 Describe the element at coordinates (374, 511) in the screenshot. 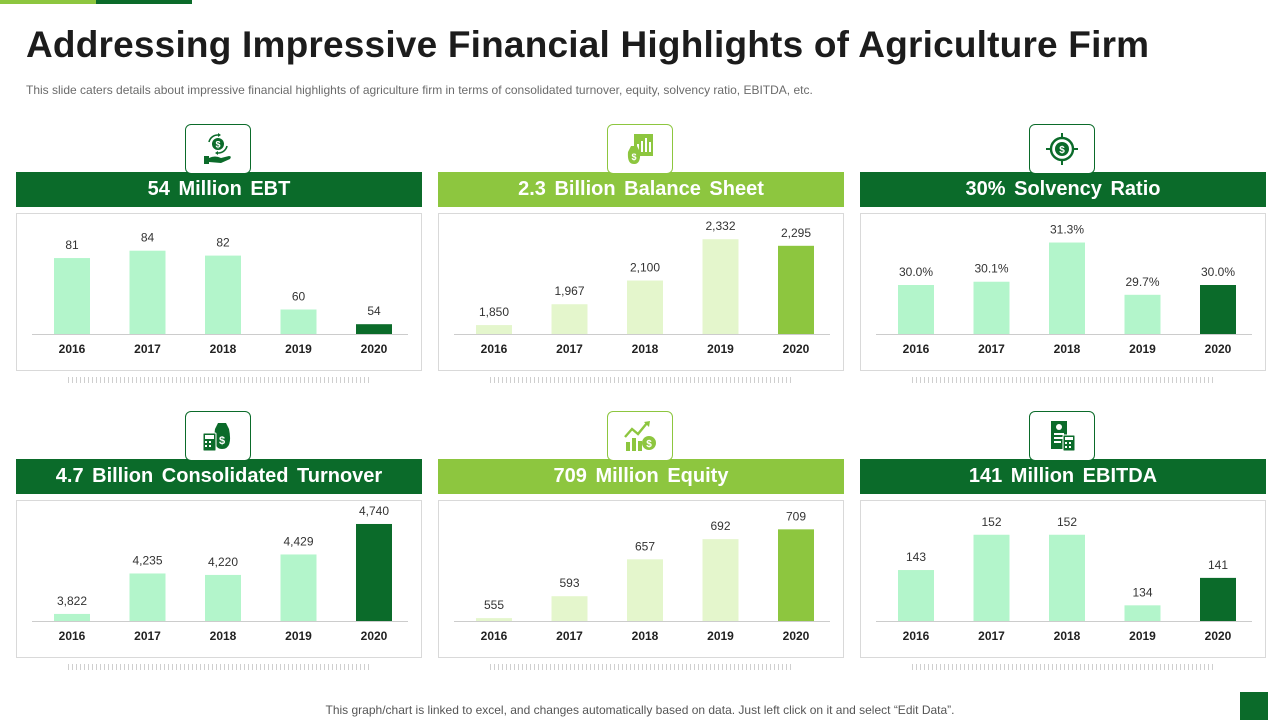

I see `data-label: 4,740` at that location.